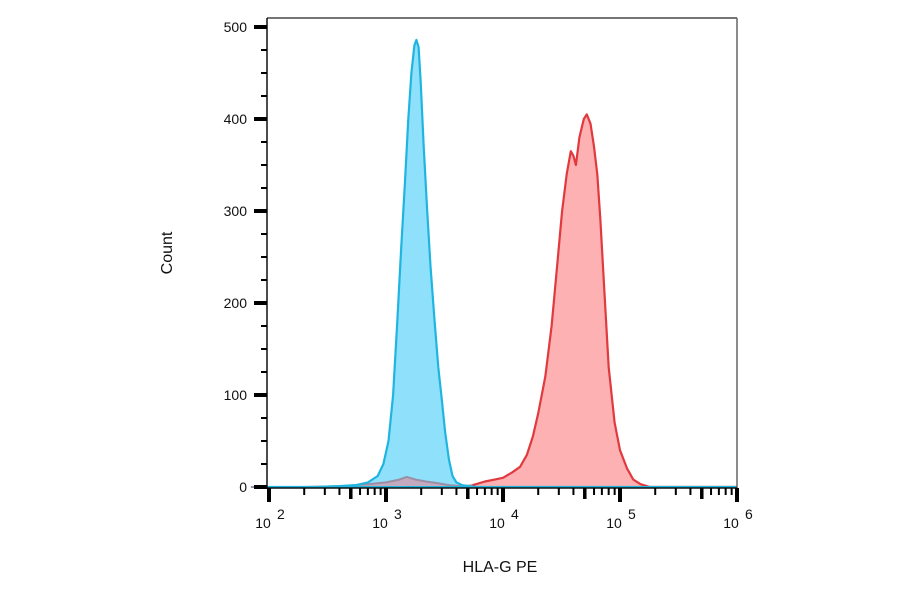 The image size is (900, 594). What do you see at coordinates (504, 509) in the screenshot?
I see `x-axis: 10 2 10 3 10 4 10 5 10 6` at bounding box center [504, 509].